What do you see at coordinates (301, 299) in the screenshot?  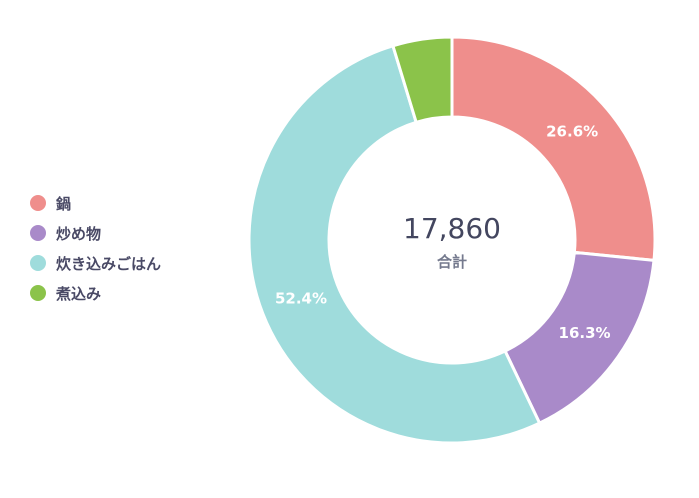 I see `slice-percent-label: 52.4%` at bounding box center [301, 299].